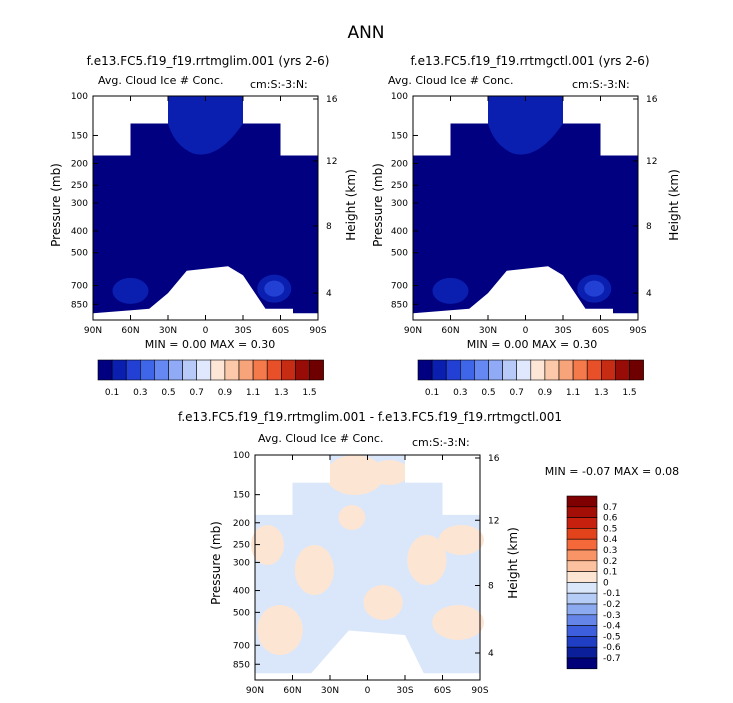 Image resolution: width=733 pixels, height=703 pixels. What do you see at coordinates (612, 616) in the screenshot?
I see `colorbar-label: -0.3` at bounding box center [612, 616].